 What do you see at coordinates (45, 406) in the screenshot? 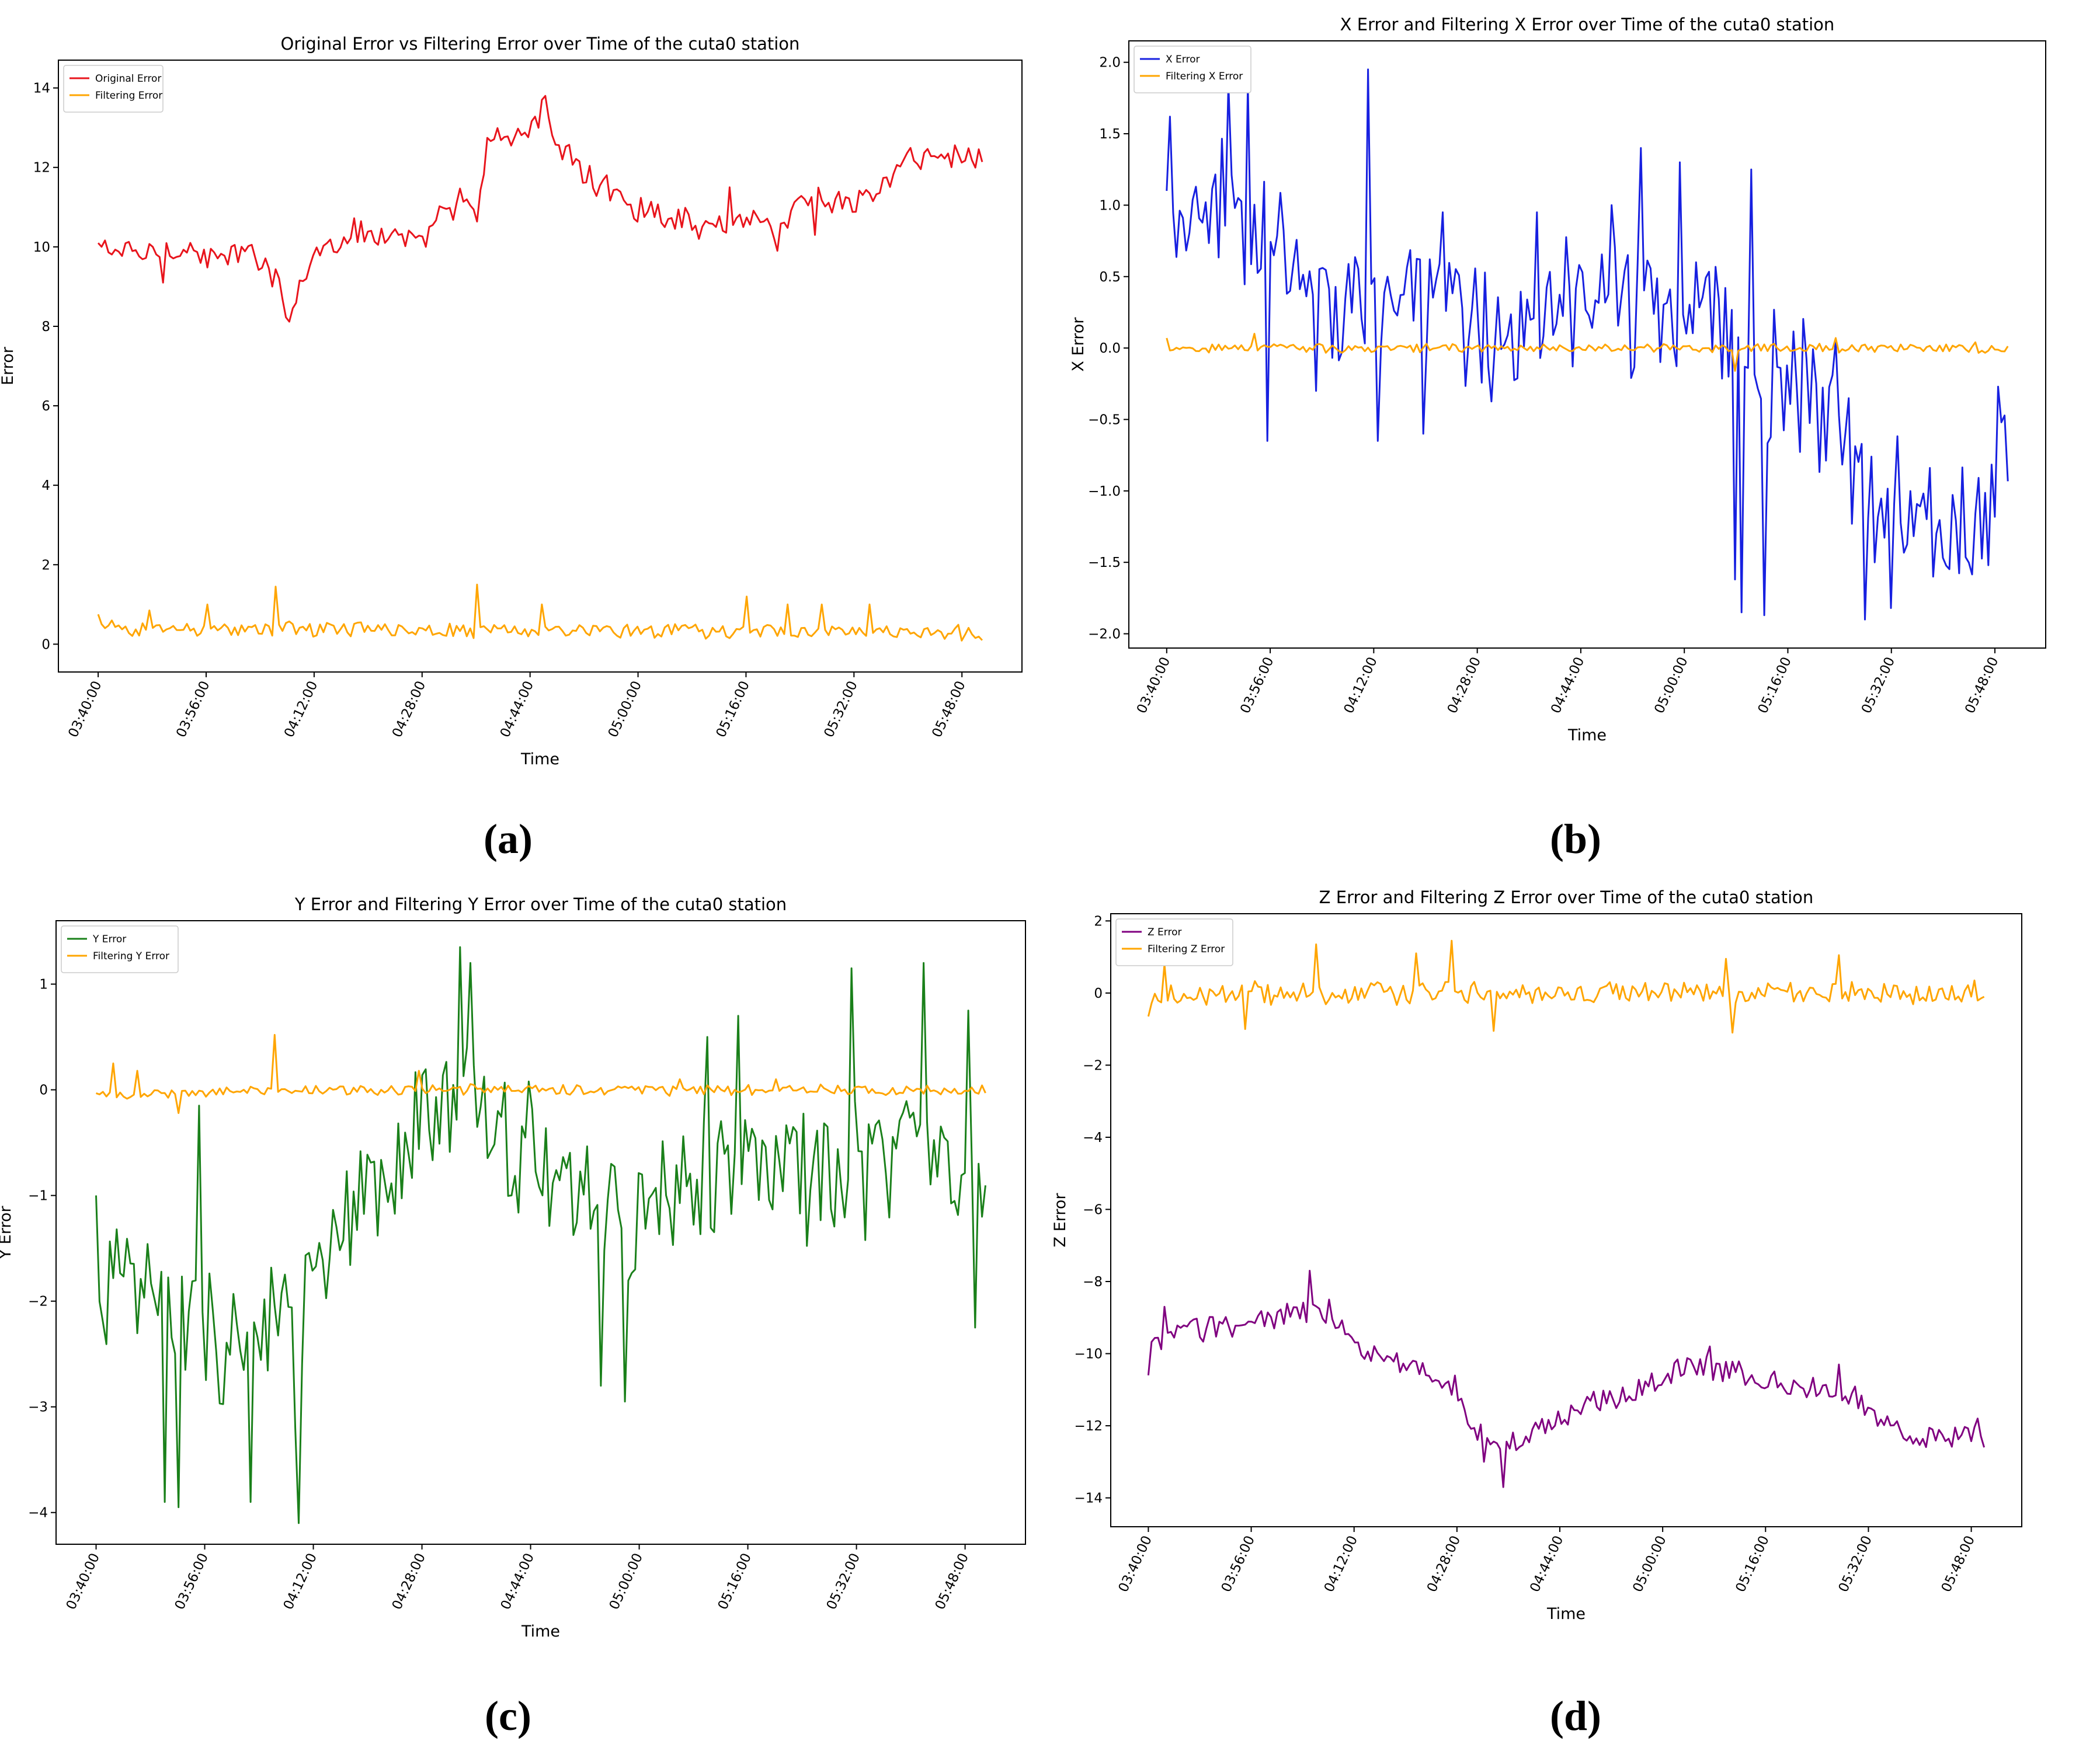
I see `y-tick-label: 6` at bounding box center [45, 406].